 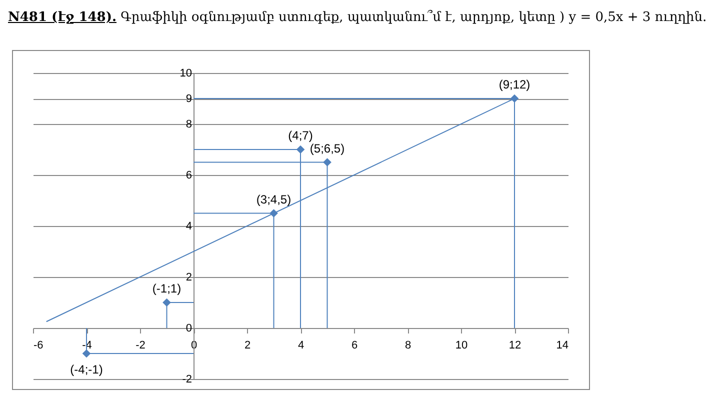 I want to click on x-tick-label: 2, so click(x=247, y=346).